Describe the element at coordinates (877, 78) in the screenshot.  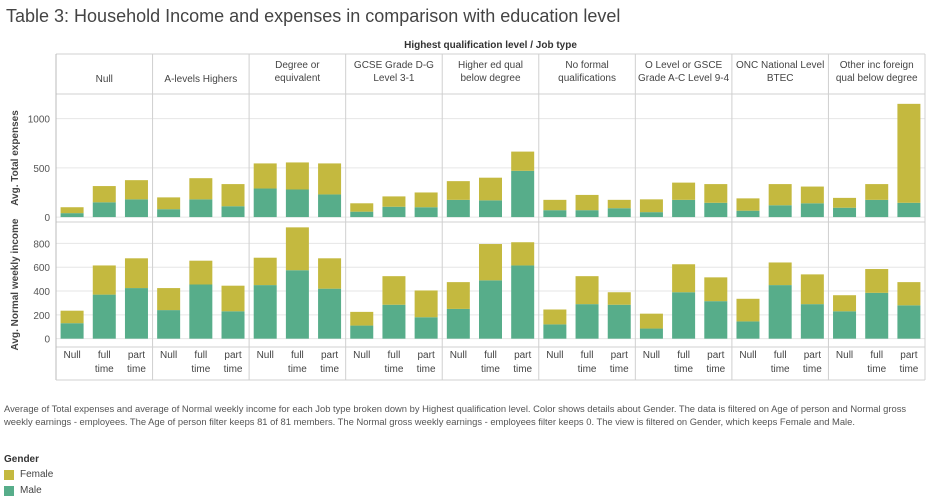
I see `group-label: qual below degree` at that location.